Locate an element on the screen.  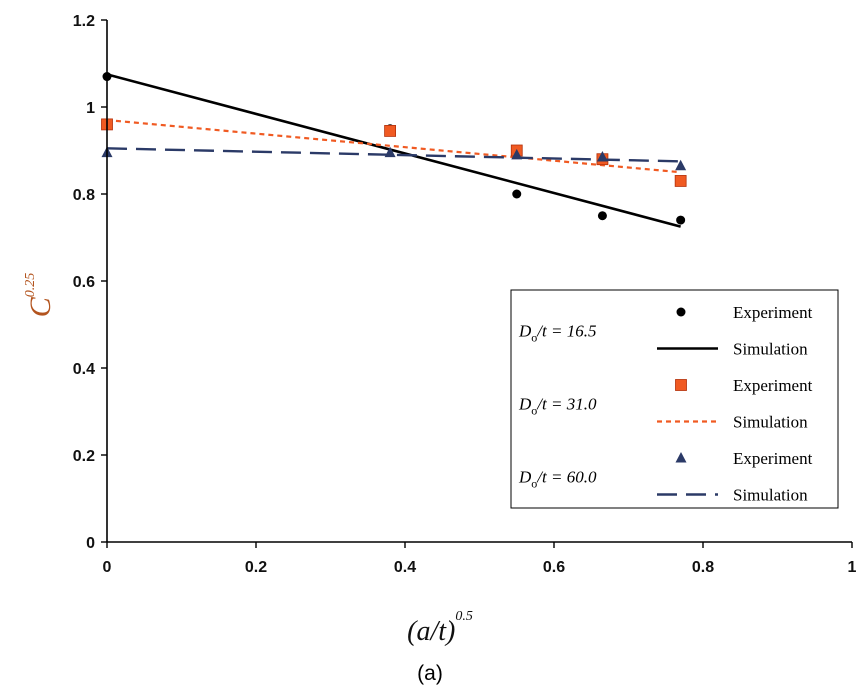
y-tick-label: 0 is located at coordinates (90, 543).